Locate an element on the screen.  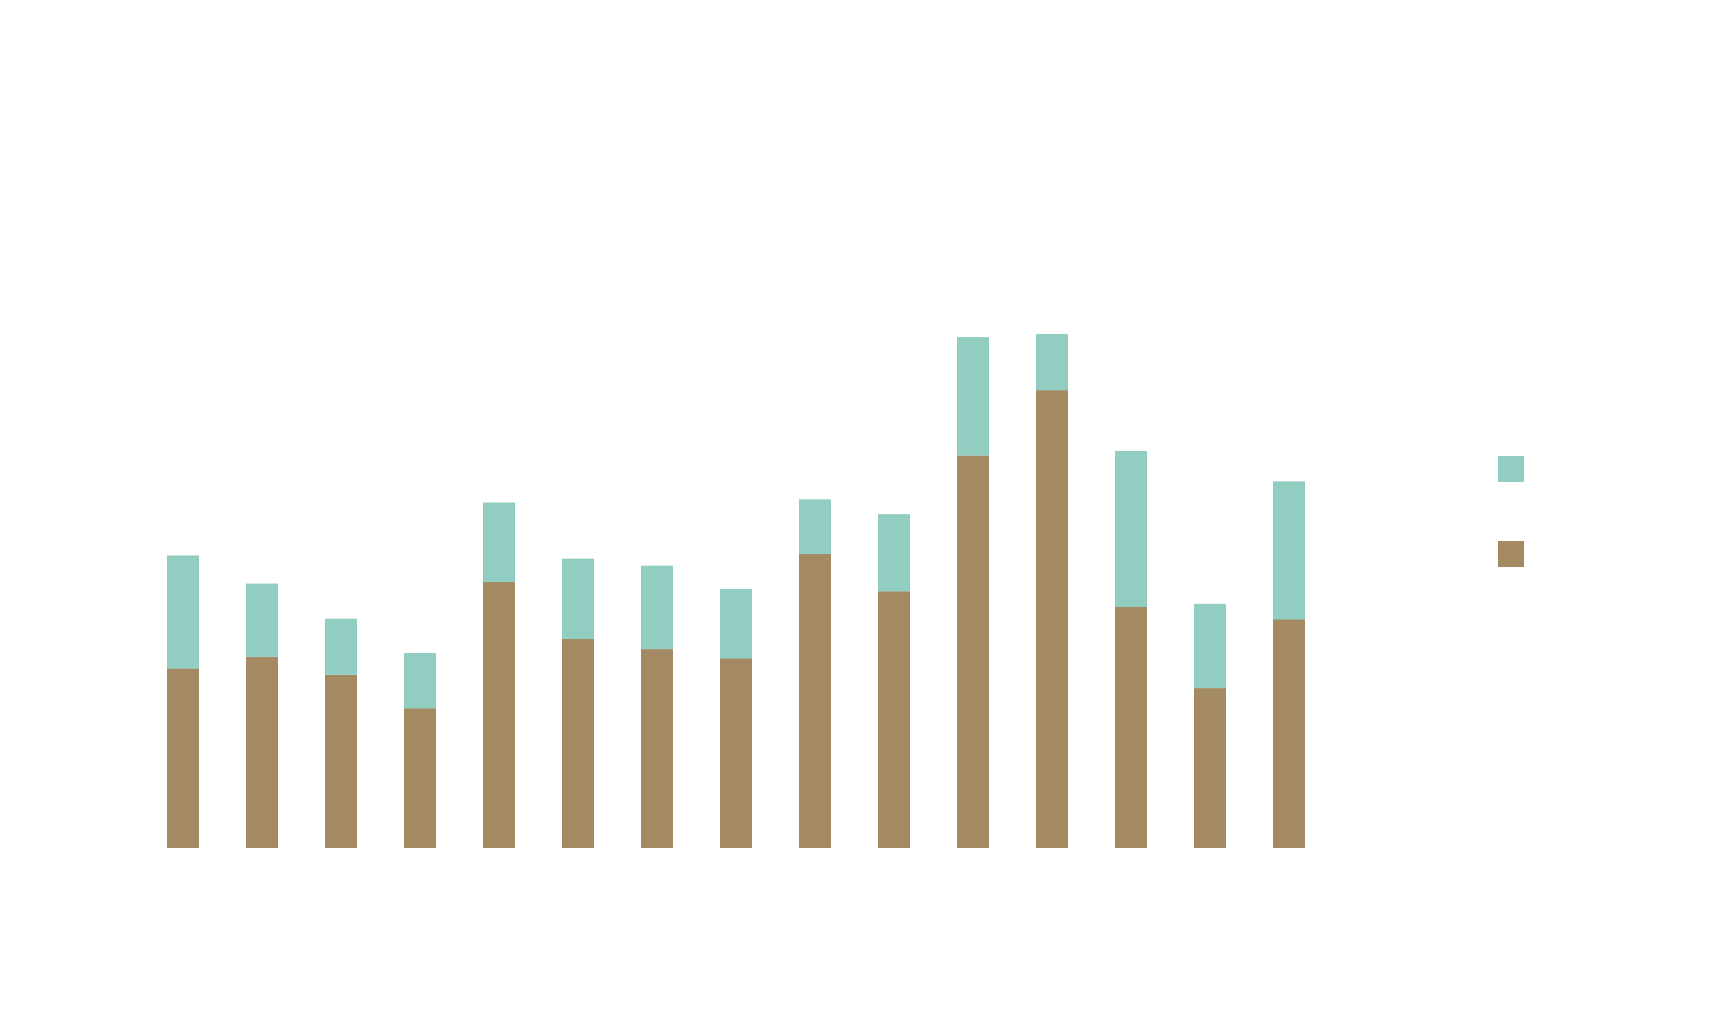
legend is located at coordinates (1511, 511).